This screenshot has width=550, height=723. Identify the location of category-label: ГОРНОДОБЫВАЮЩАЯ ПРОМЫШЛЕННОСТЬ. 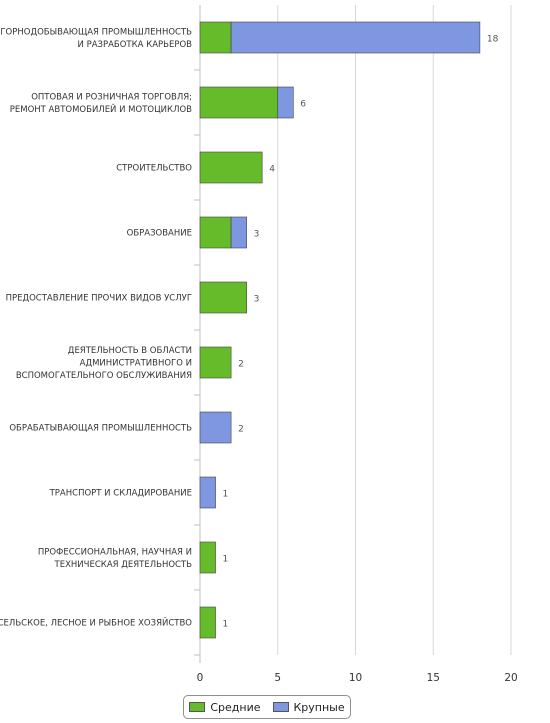
(96, 32).